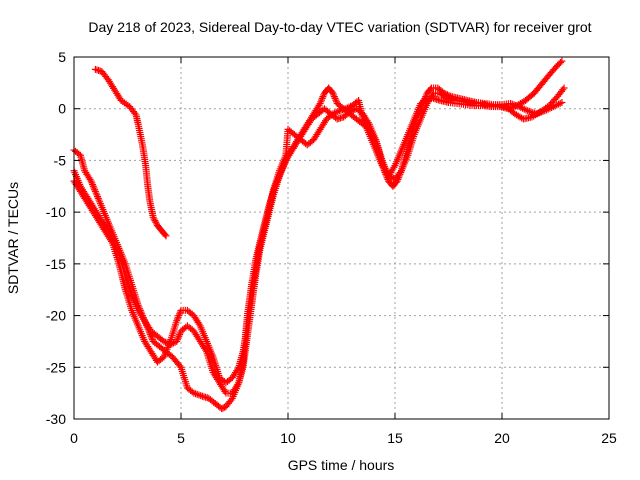 This screenshot has width=640, height=480. I want to click on y-tick-label: -10, so click(56, 212).